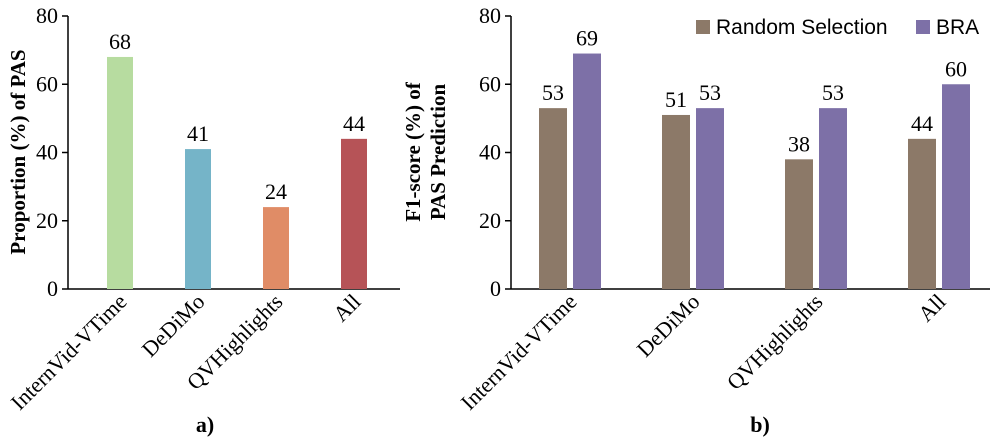 The image size is (996, 439). I want to click on panel-a-y-tick-label: 40, so click(47, 152).